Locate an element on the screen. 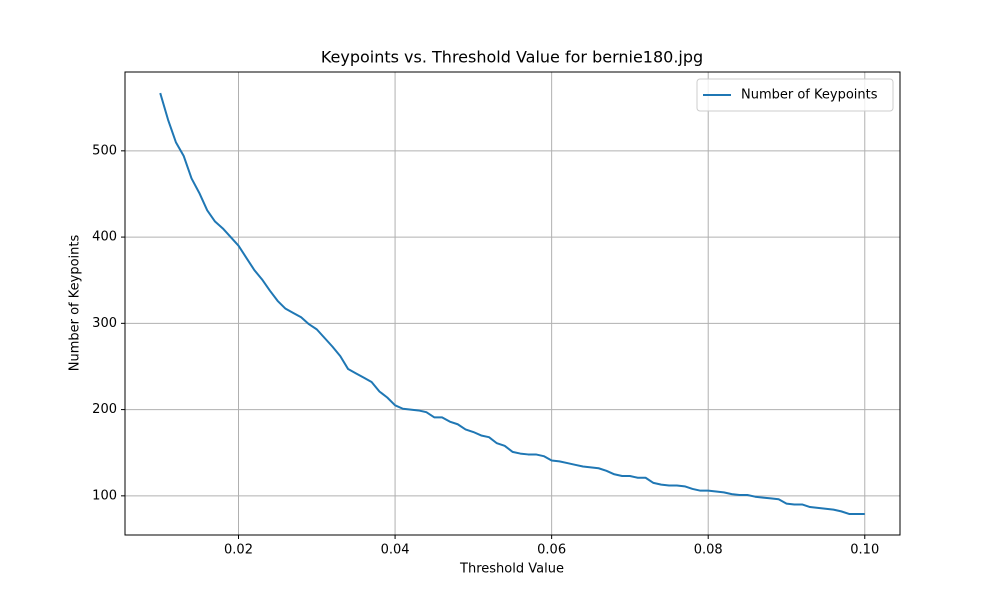 This screenshot has width=1000, height=604. y-tick-label: 200 is located at coordinates (104, 409).